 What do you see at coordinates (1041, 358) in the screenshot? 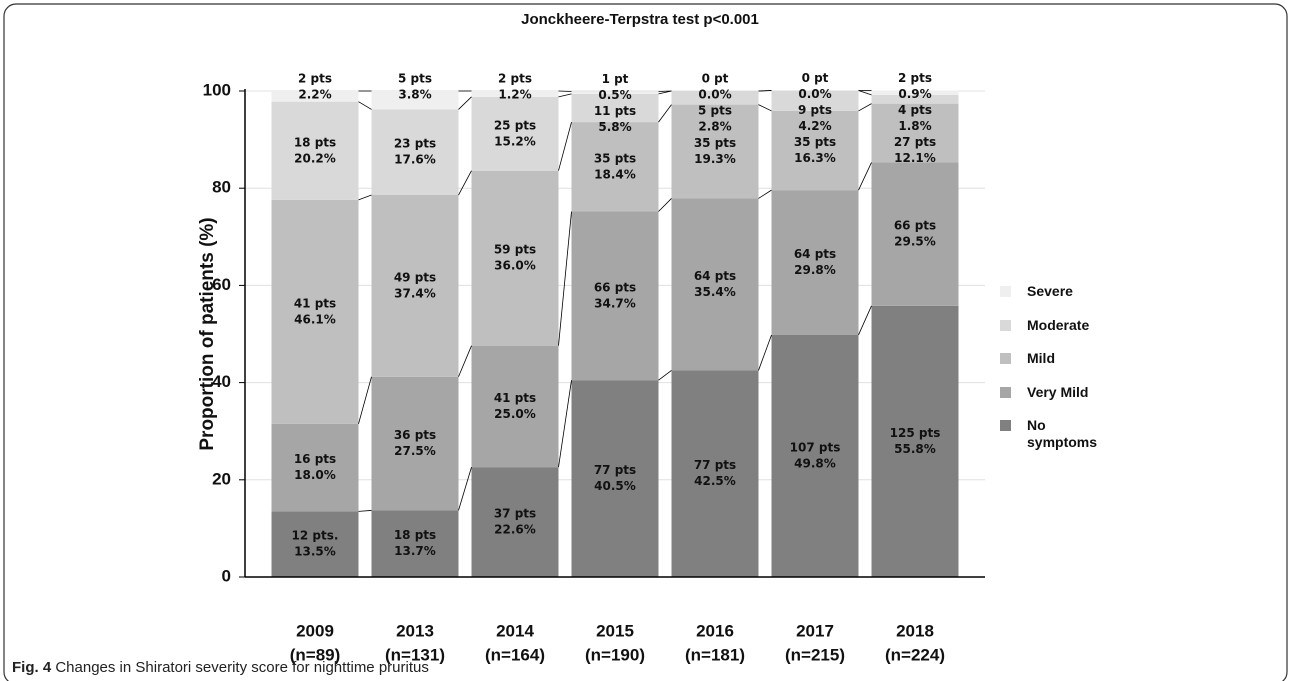
I see `legend-label: Mild` at bounding box center [1041, 358].